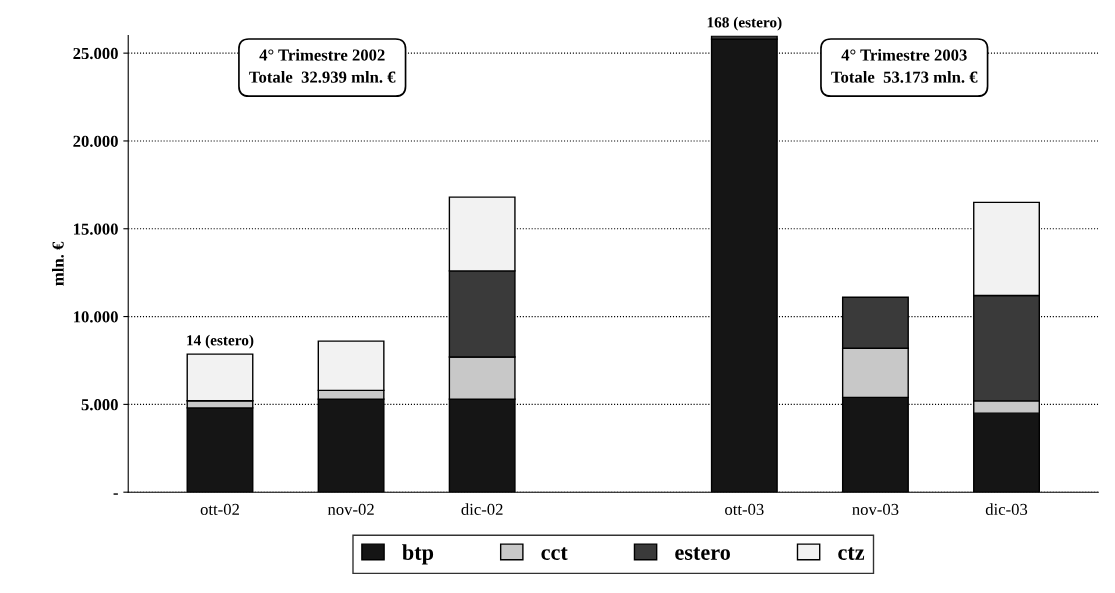  I want to click on x-tick-label: nov-03, so click(875, 509).